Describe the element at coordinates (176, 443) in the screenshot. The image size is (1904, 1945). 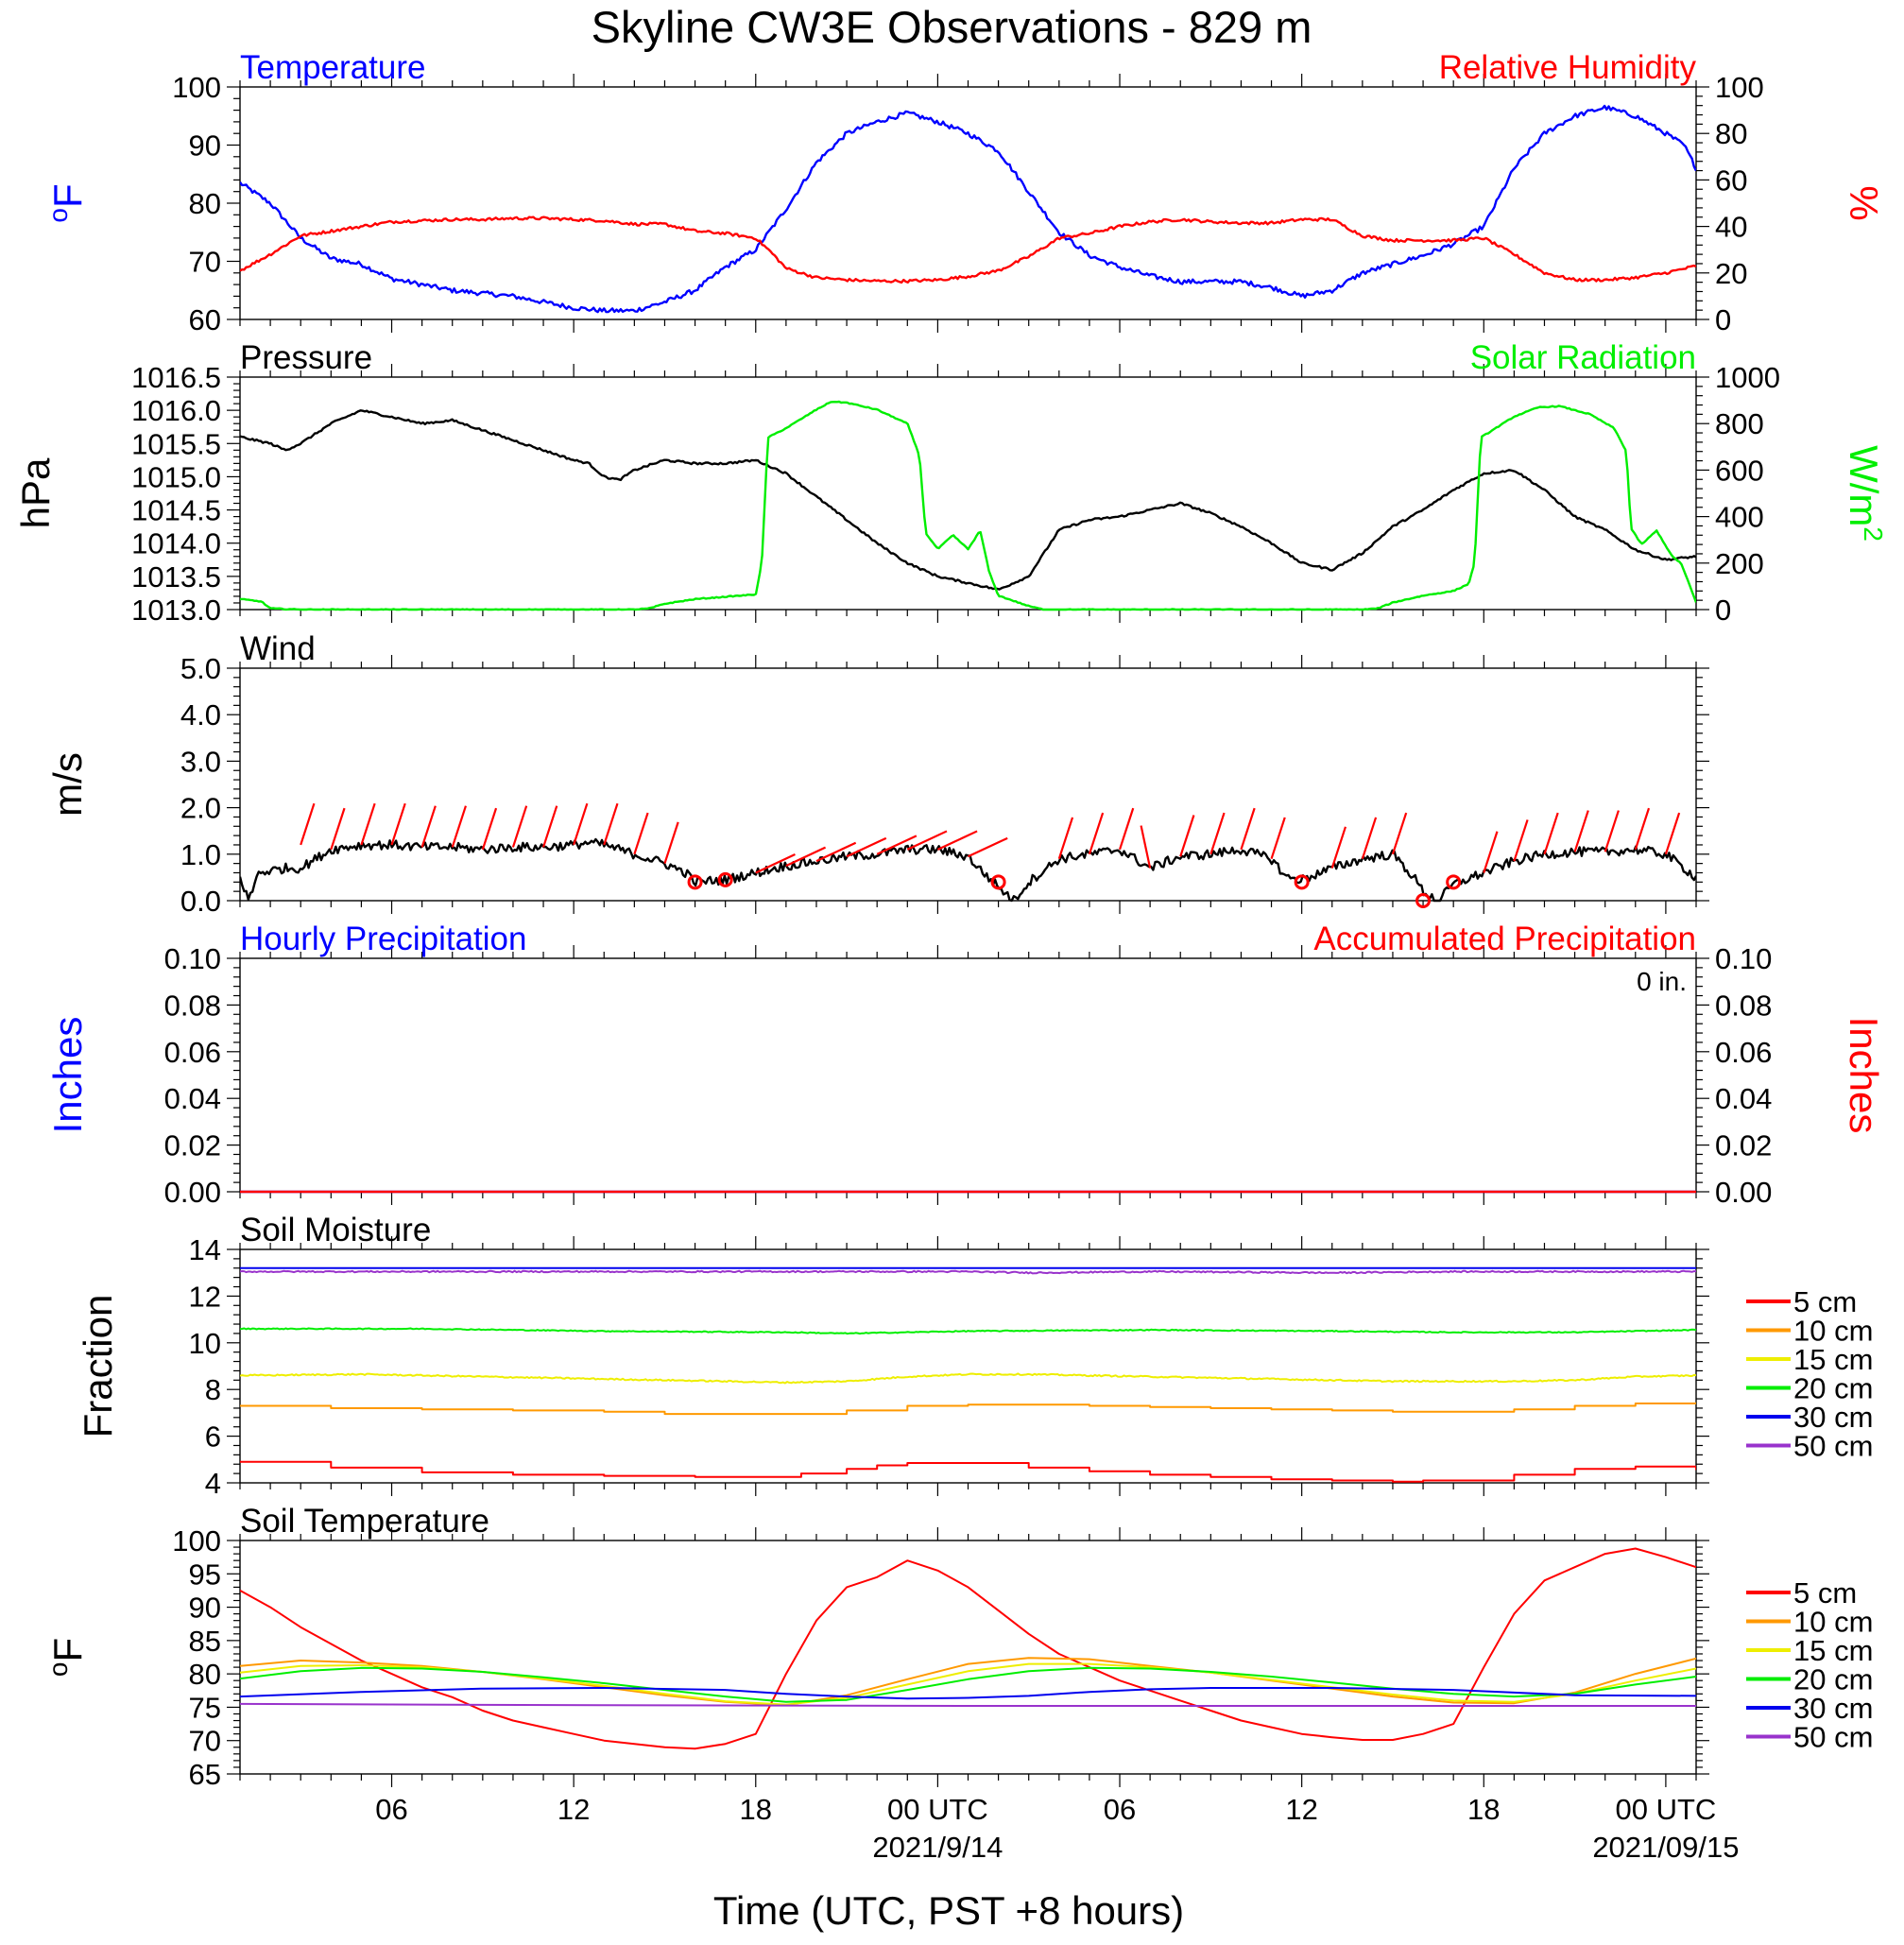
I see `y-tick-label: 1015.5` at that location.